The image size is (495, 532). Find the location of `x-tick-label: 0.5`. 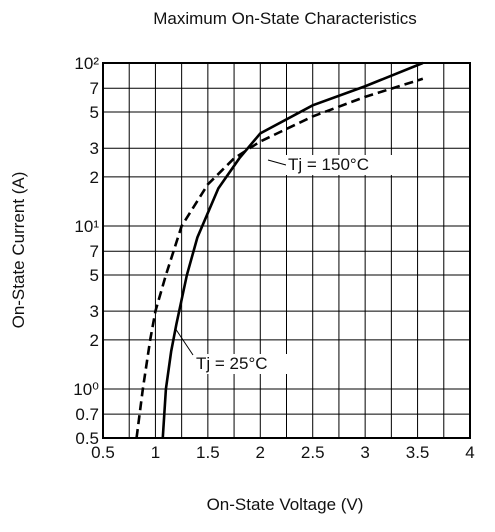

x-tick-label: 0.5 is located at coordinates (103, 452).